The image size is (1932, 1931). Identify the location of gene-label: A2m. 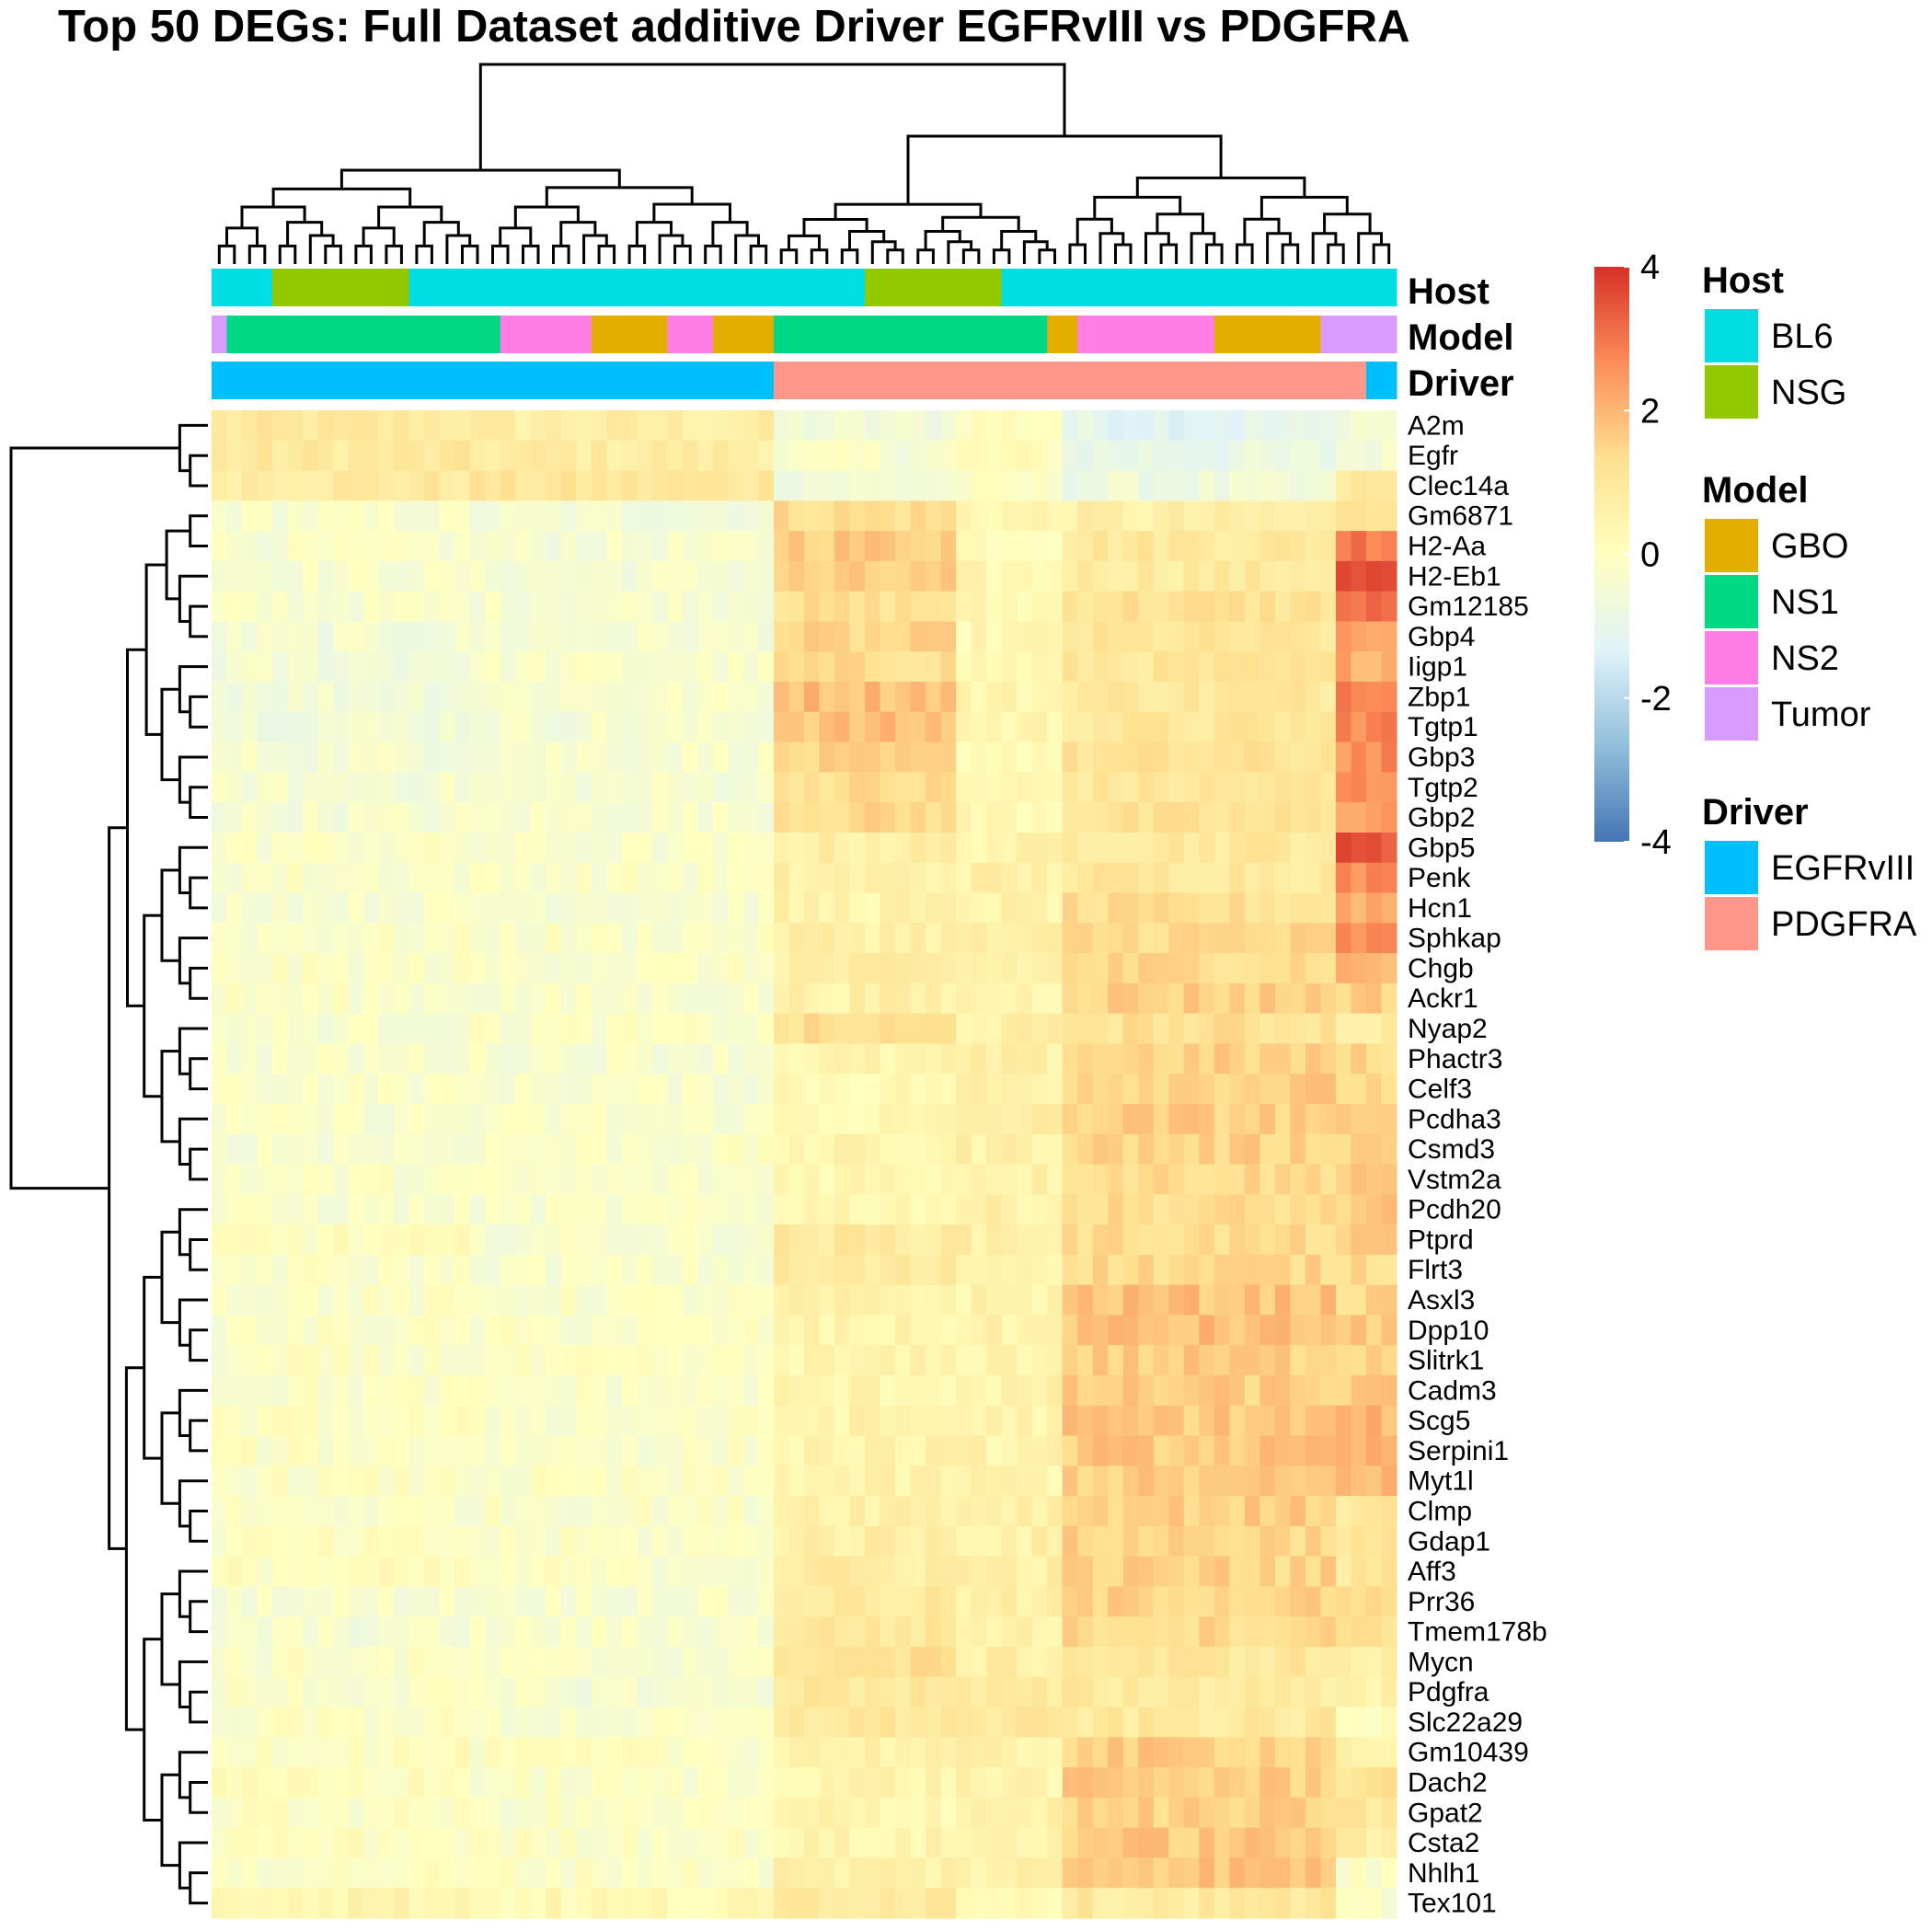
(1436, 426).